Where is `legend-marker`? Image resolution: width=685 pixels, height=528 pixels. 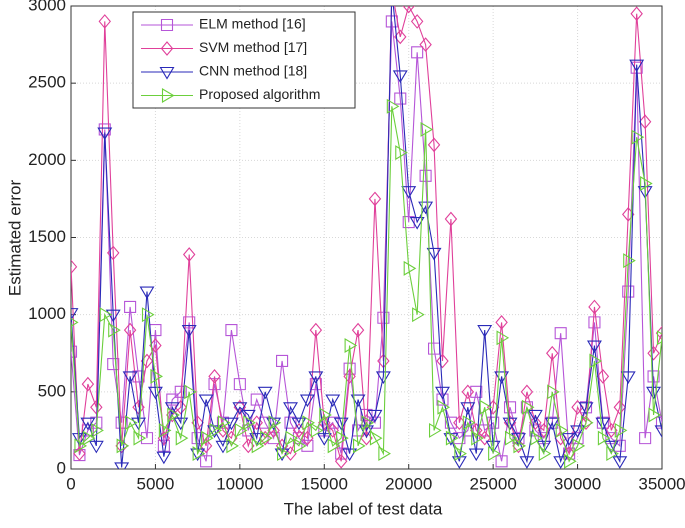 legend-marker is located at coordinates (167, 48).